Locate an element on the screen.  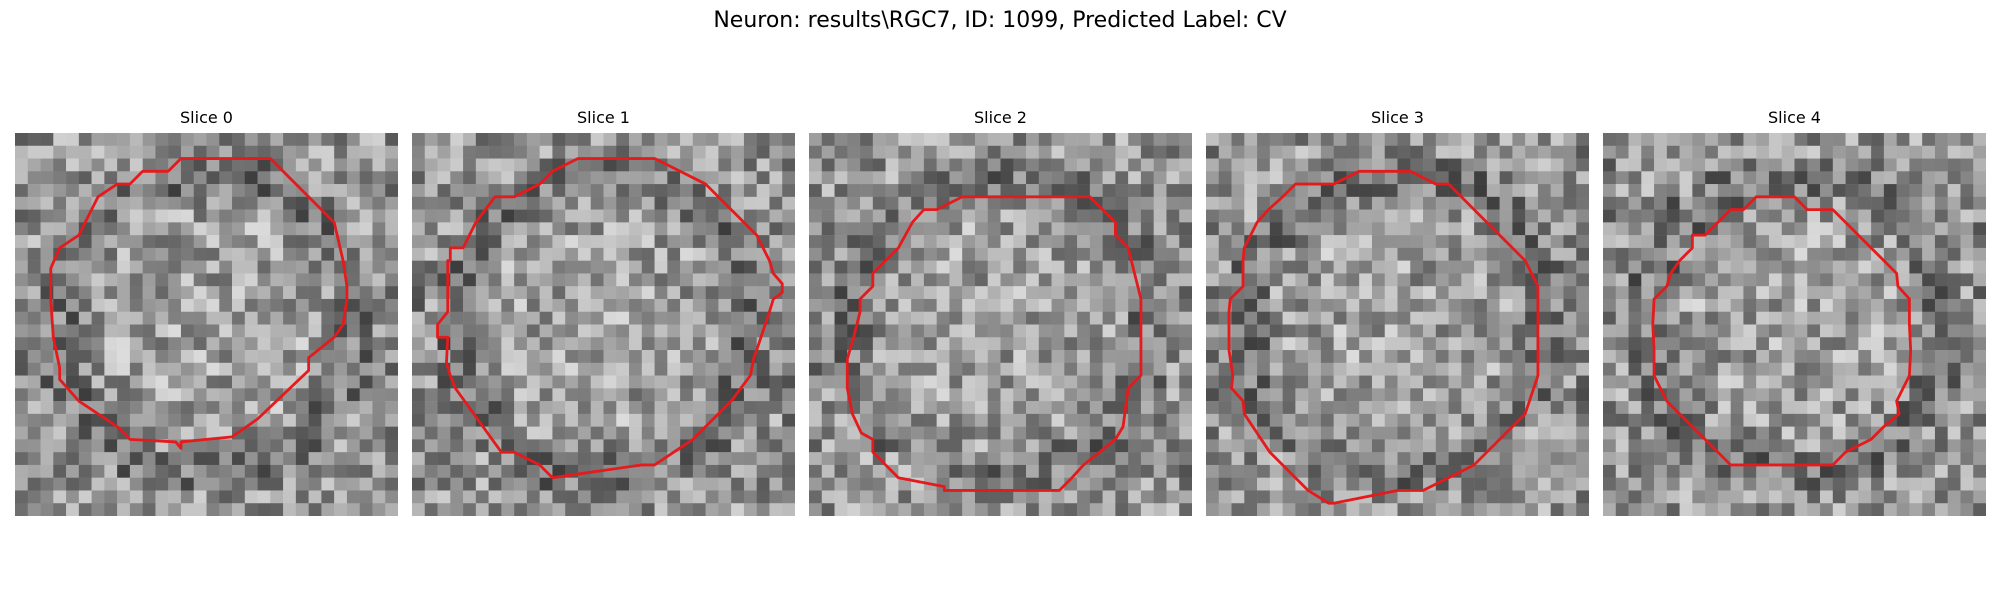
slice-panel: Slice 0 is located at coordinates (206, 313).